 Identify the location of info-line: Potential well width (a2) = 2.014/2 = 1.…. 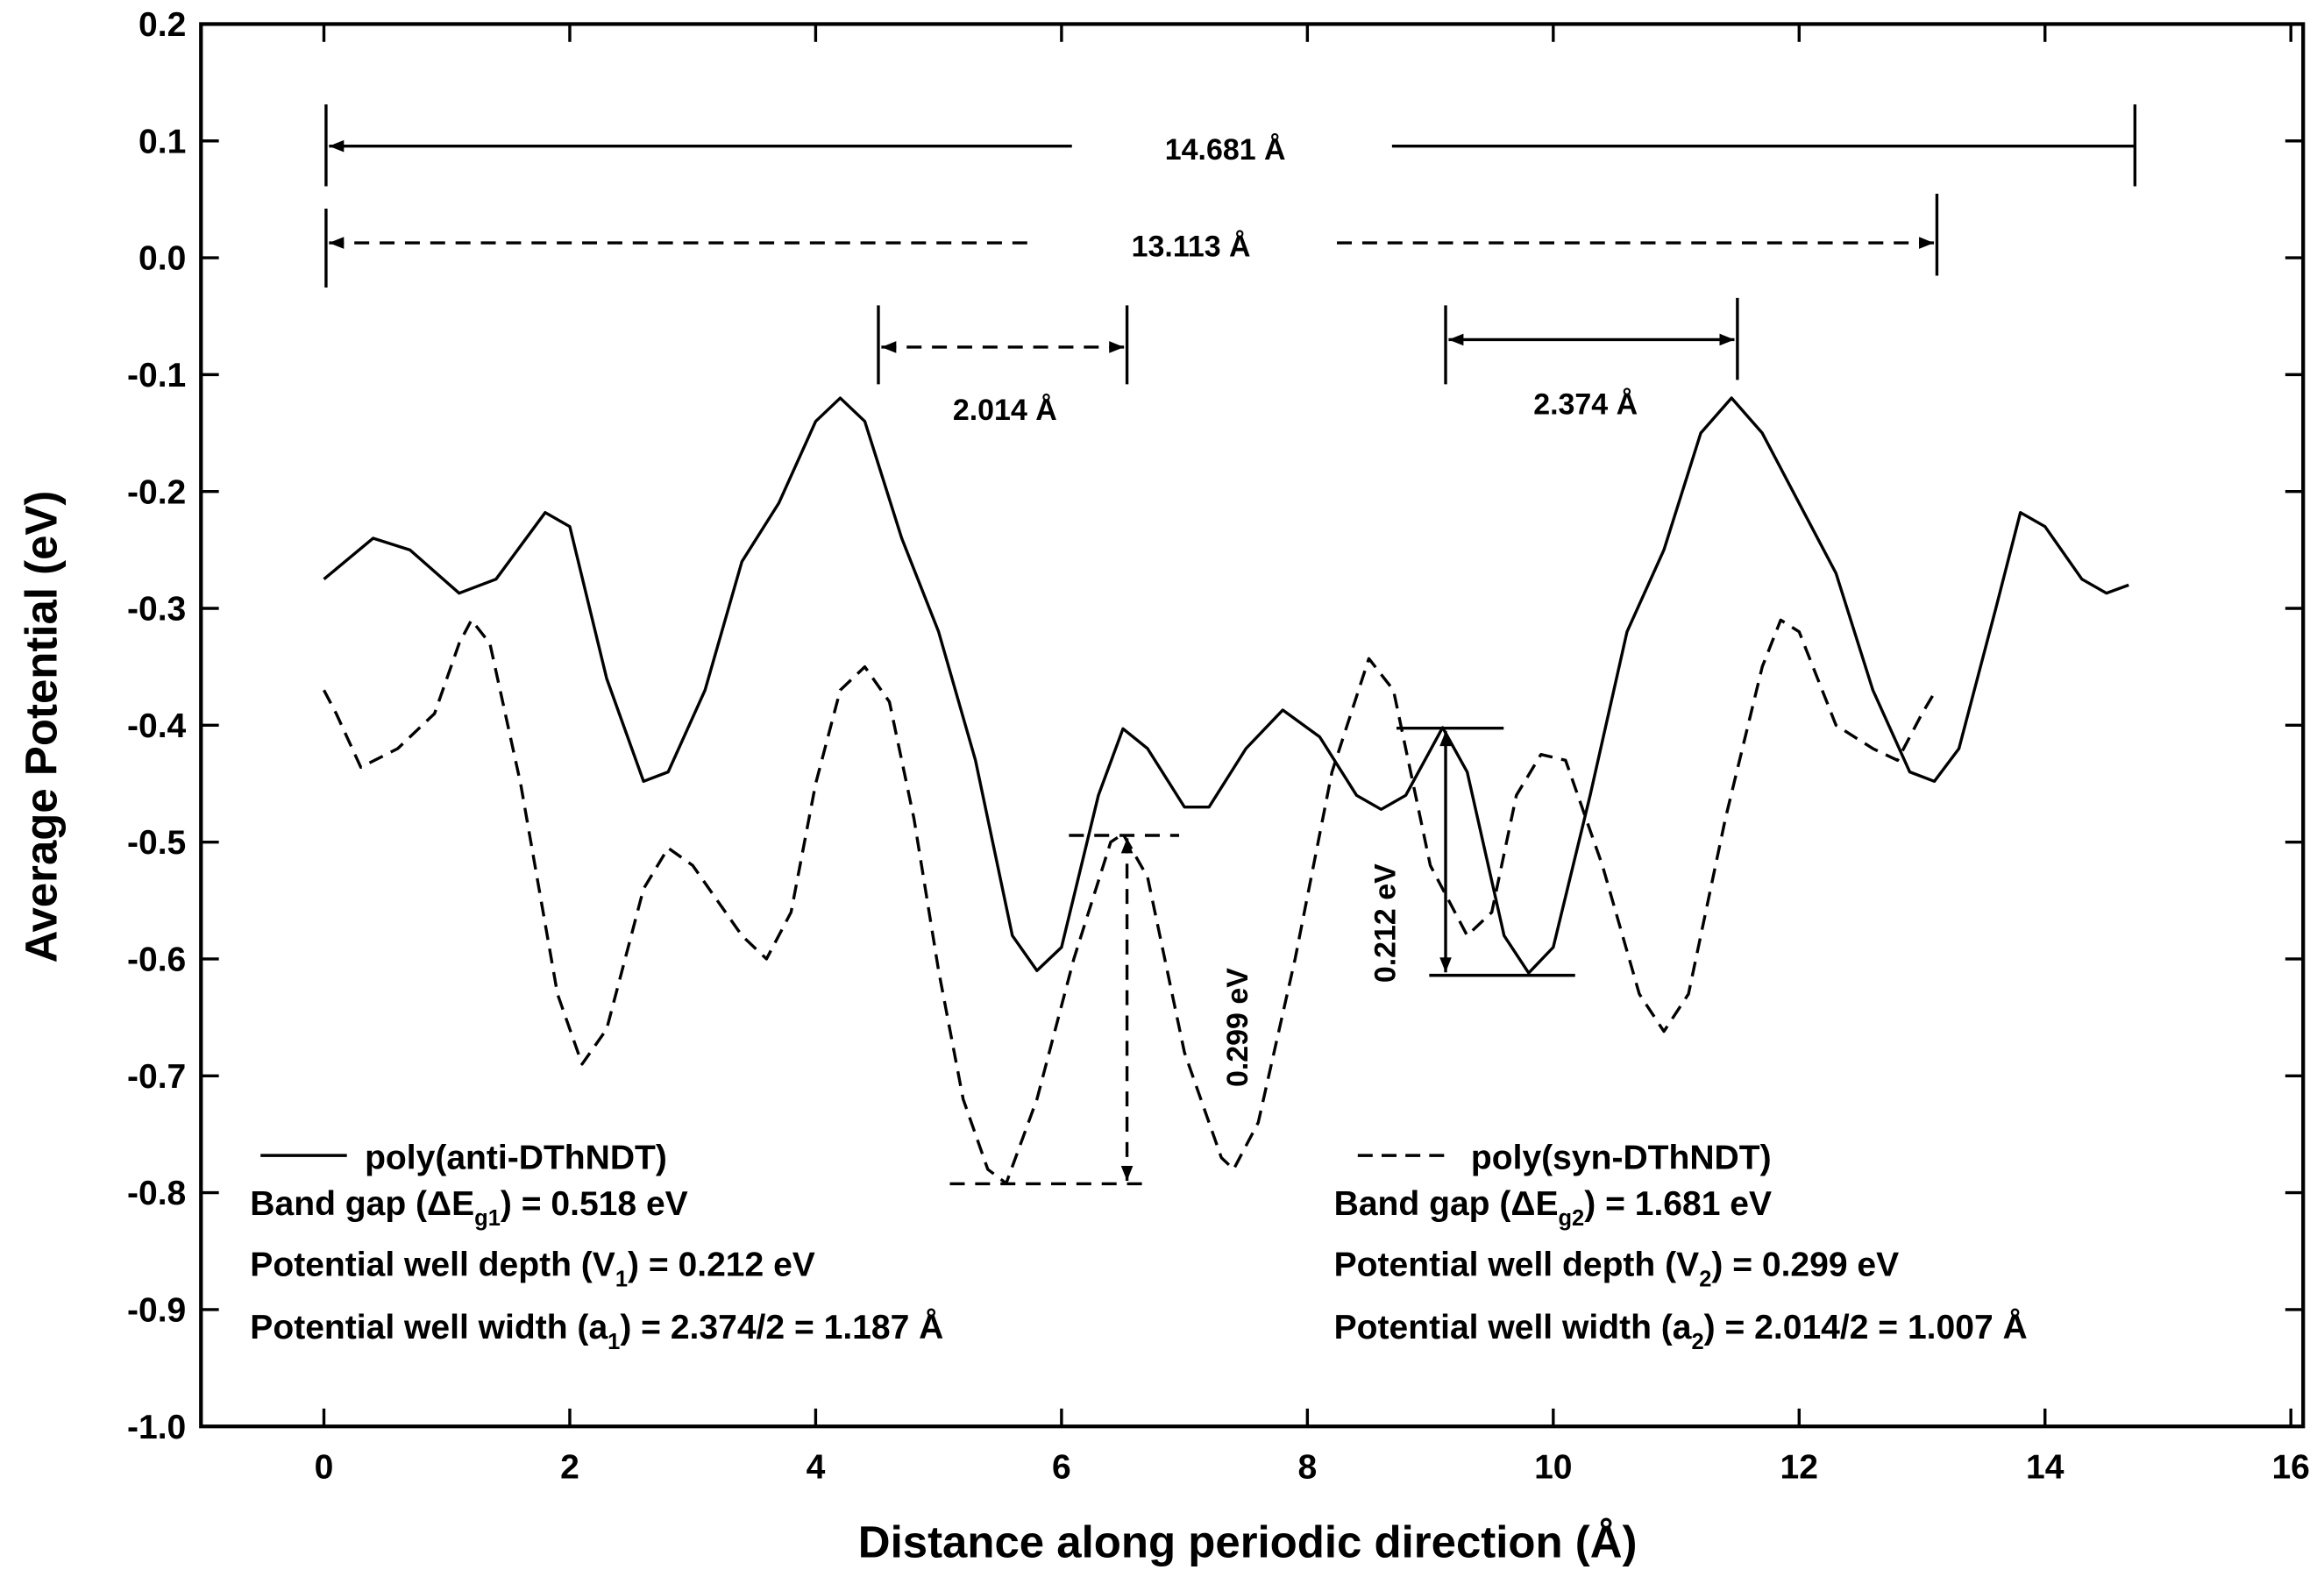
(1681, 1331).